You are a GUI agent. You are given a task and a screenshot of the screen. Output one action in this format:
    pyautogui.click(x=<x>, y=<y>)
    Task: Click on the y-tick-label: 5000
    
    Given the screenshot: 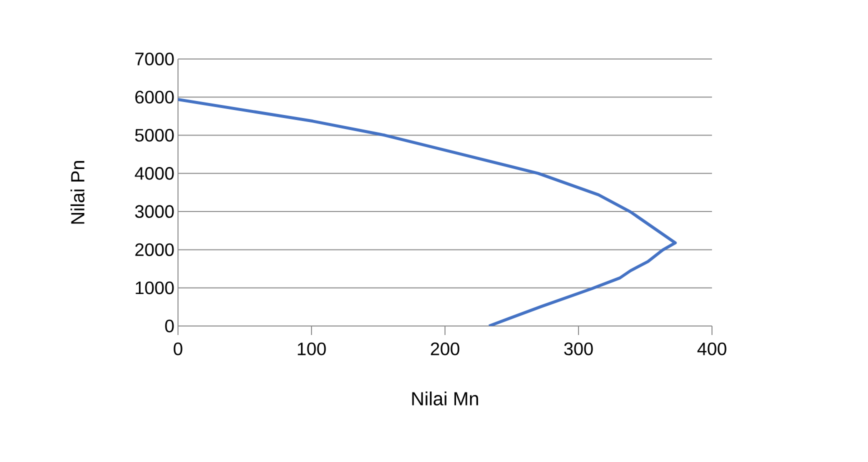 What is the action you would take?
    pyautogui.click(x=154, y=135)
    